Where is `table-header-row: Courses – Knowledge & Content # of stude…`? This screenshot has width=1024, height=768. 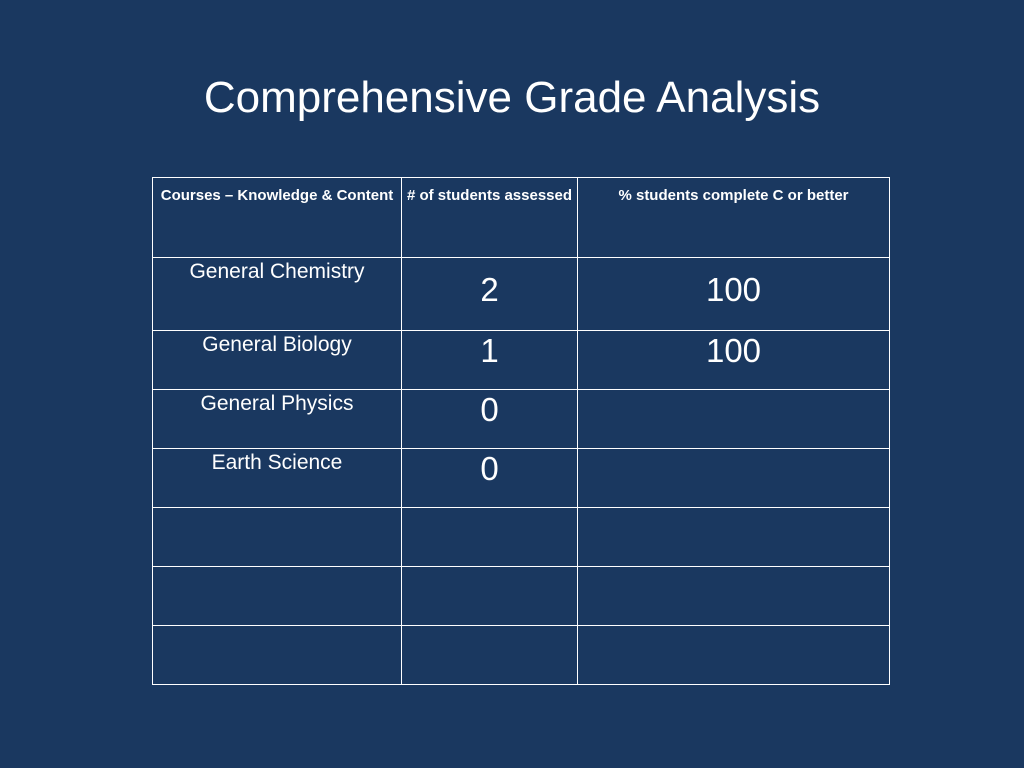 table-header-row: Courses – Knowledge & Content # of stude… is located at coordinates (521, 217).